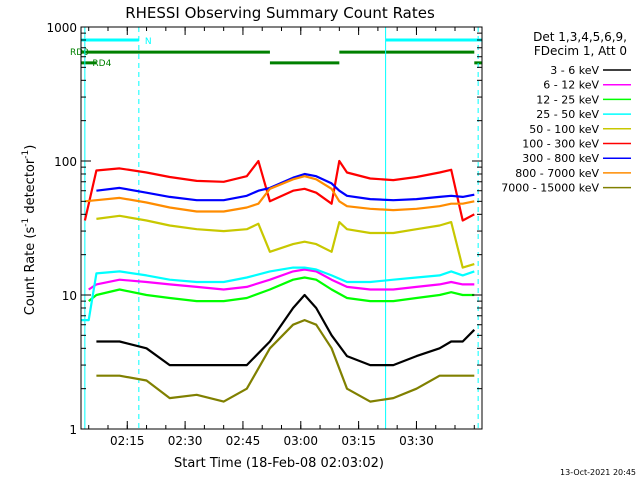 This screenshot has width=640, height=480. Describe the element at coordinates (79, 53) in the screenshot. I see `status-bar-label: RD0` at that location.